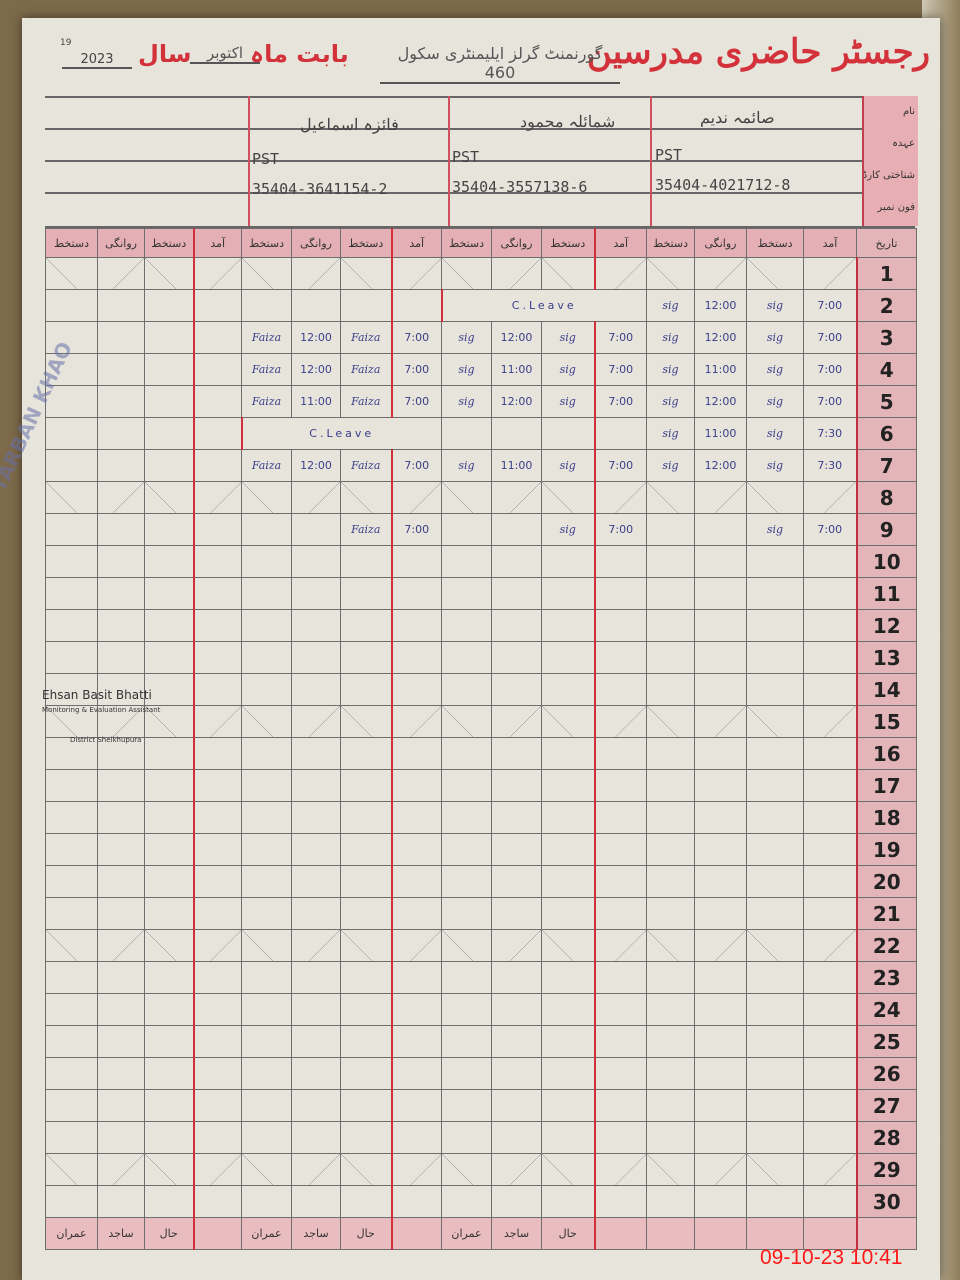  What do you see at coordinates (481, 593) in the screenshot?
I see `attendance-row: 11` at bounding box center [481, 593].